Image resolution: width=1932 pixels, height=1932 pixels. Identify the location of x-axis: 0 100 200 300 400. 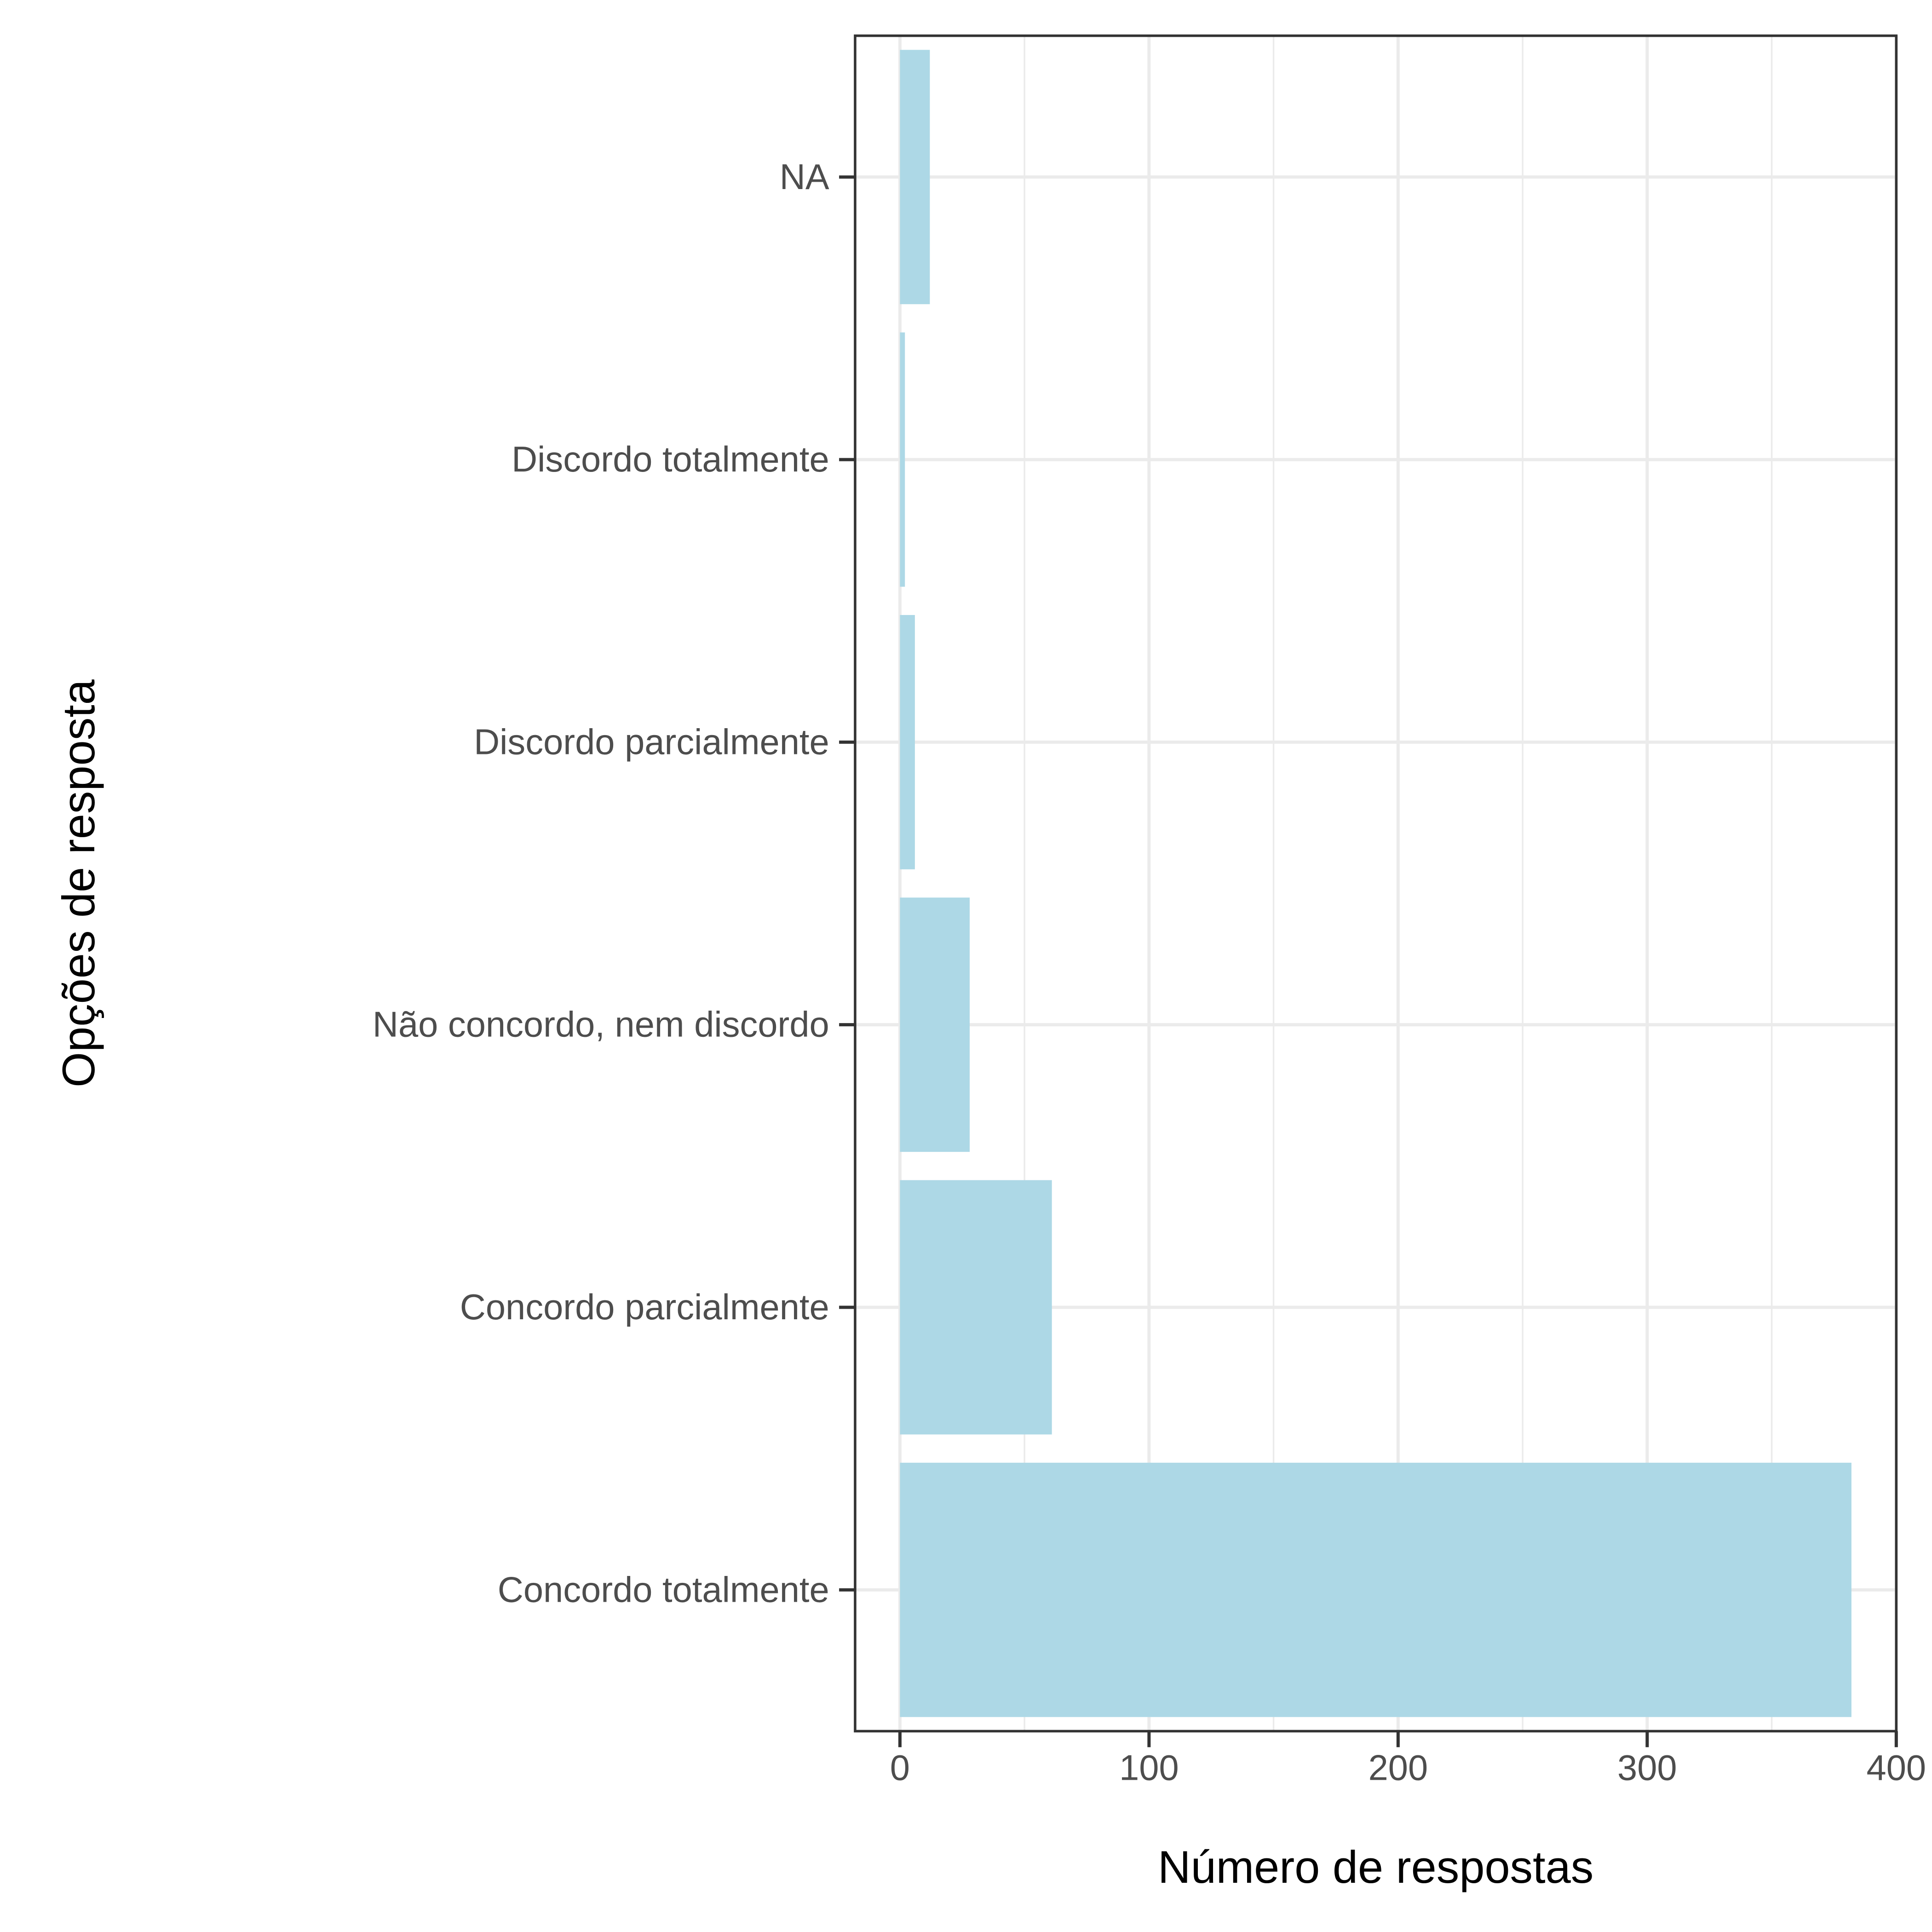
(1408, 1759).